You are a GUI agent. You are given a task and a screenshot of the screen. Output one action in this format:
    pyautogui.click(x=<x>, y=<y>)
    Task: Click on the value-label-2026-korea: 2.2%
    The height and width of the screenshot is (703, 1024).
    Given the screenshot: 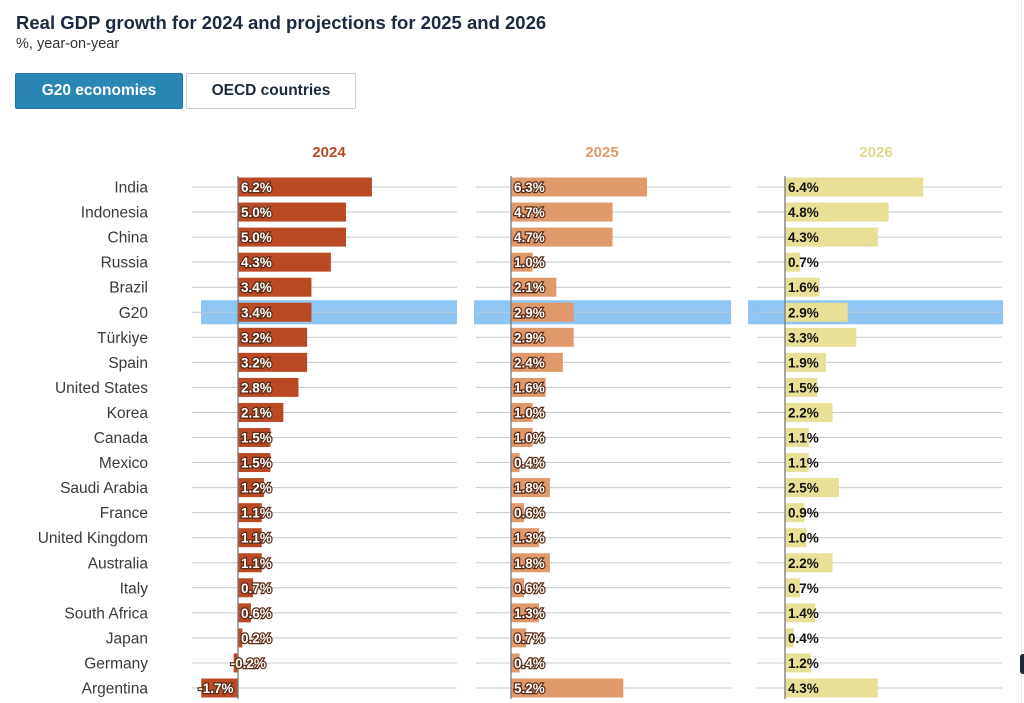 What is the action you would take?
    pyautogui.click(x=803, y=412)
    